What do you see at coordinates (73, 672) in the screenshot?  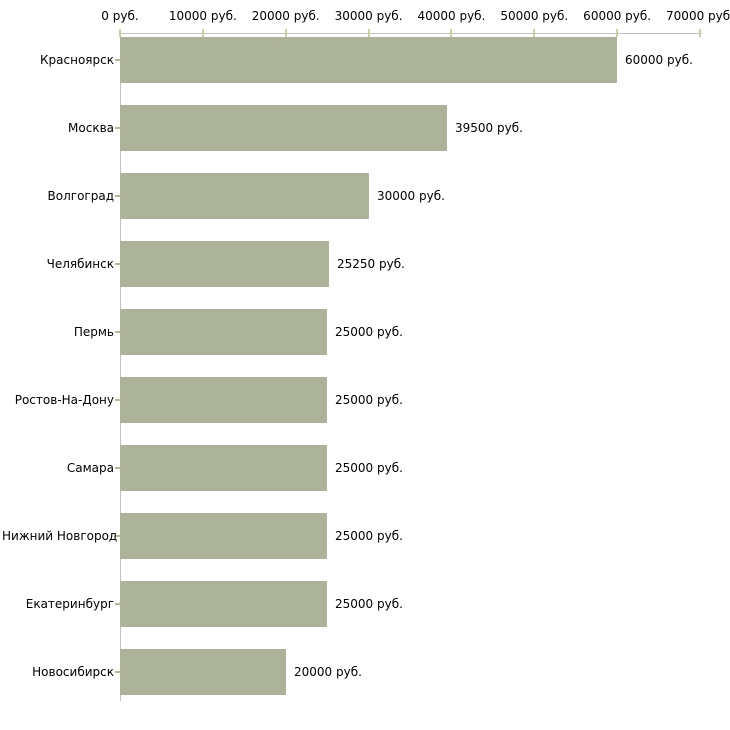 I see `category-label: Новосибирск` at bounding box center [73, 672].